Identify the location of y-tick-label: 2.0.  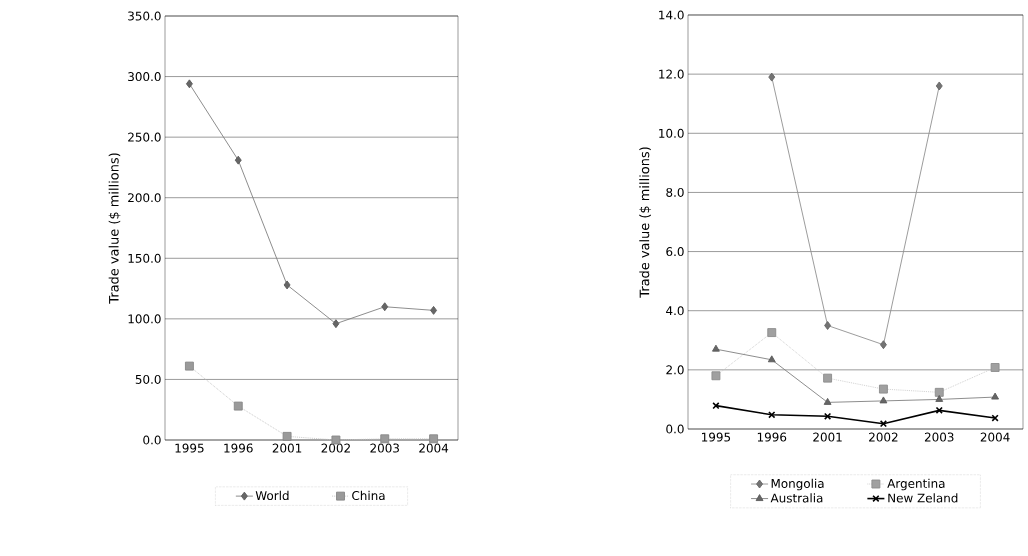
(675, 370).